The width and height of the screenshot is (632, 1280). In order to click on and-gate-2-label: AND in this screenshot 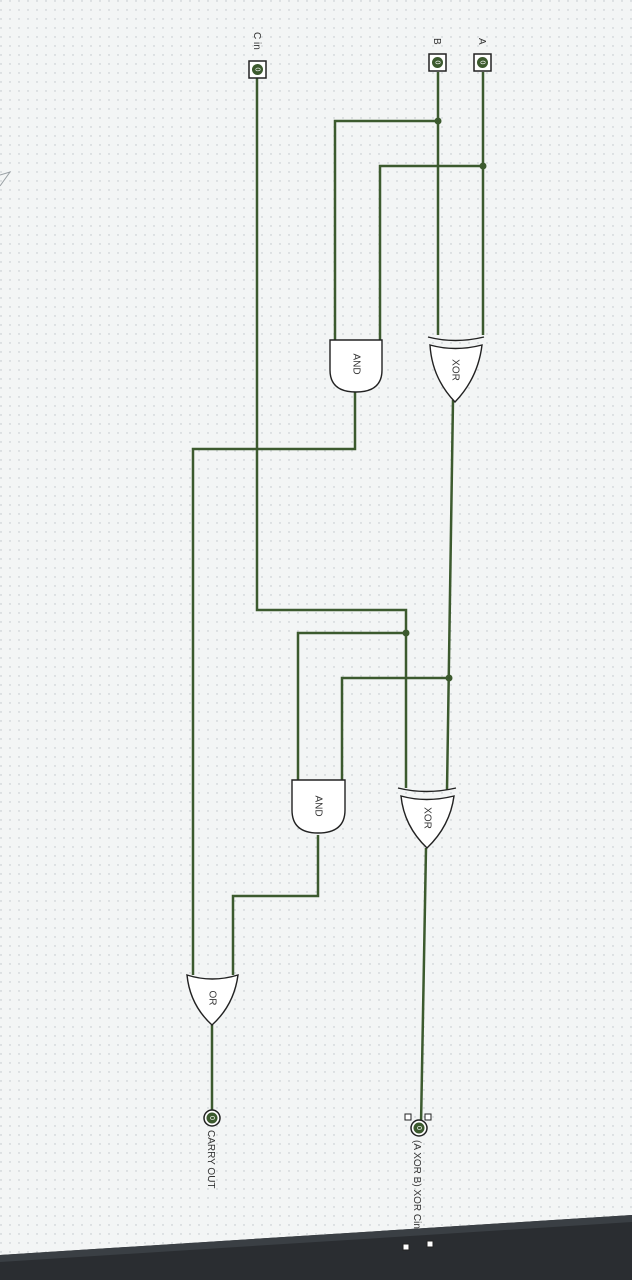, I will do `click(317, 805)`.